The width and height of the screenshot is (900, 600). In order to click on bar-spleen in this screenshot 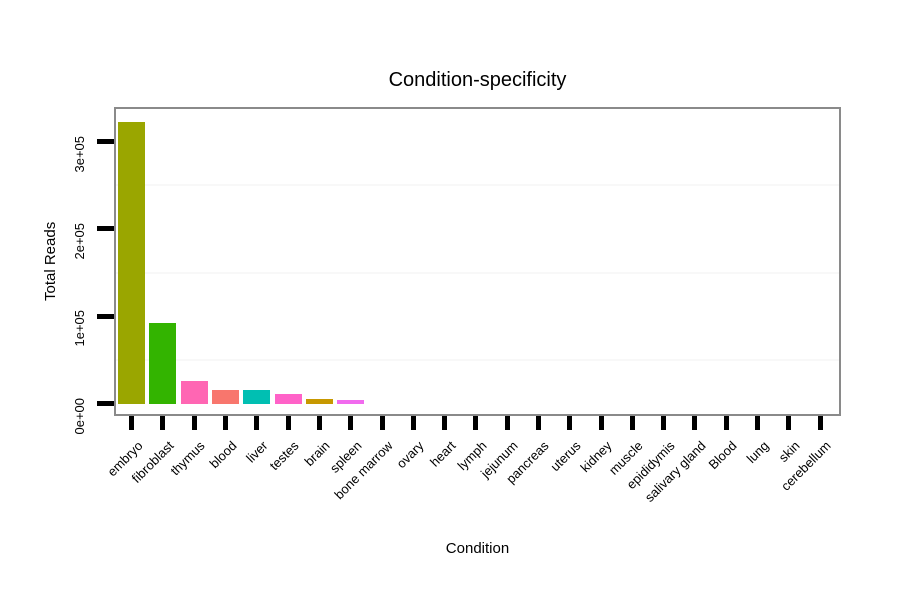, I will do `click(351, 401)`.